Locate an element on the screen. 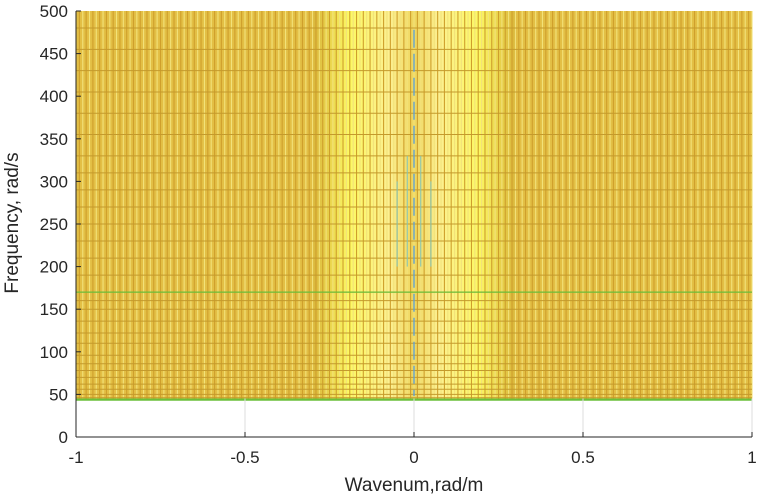  x-tick-label: 0 is located at coordinates (413, 457).